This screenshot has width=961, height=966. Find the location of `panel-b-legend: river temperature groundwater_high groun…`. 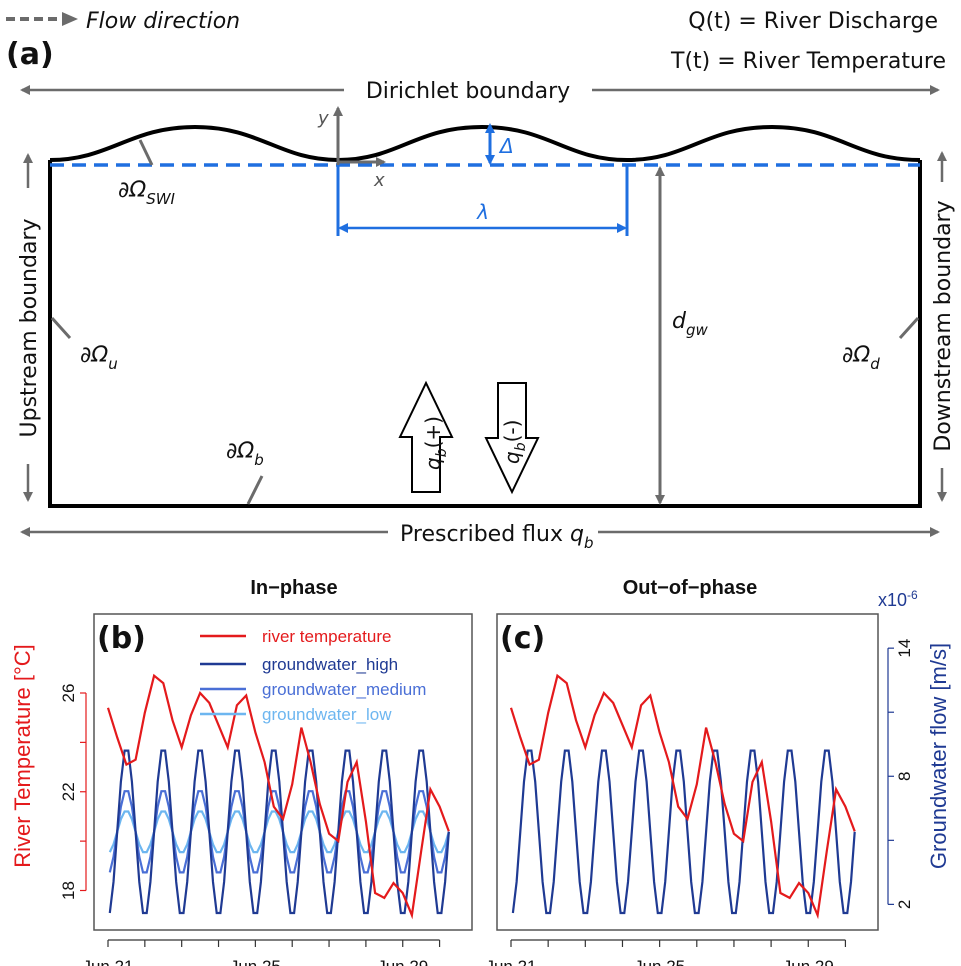

panel-b-legend: river temperature groundwater_high groun… is located at coordinates (313, 675).